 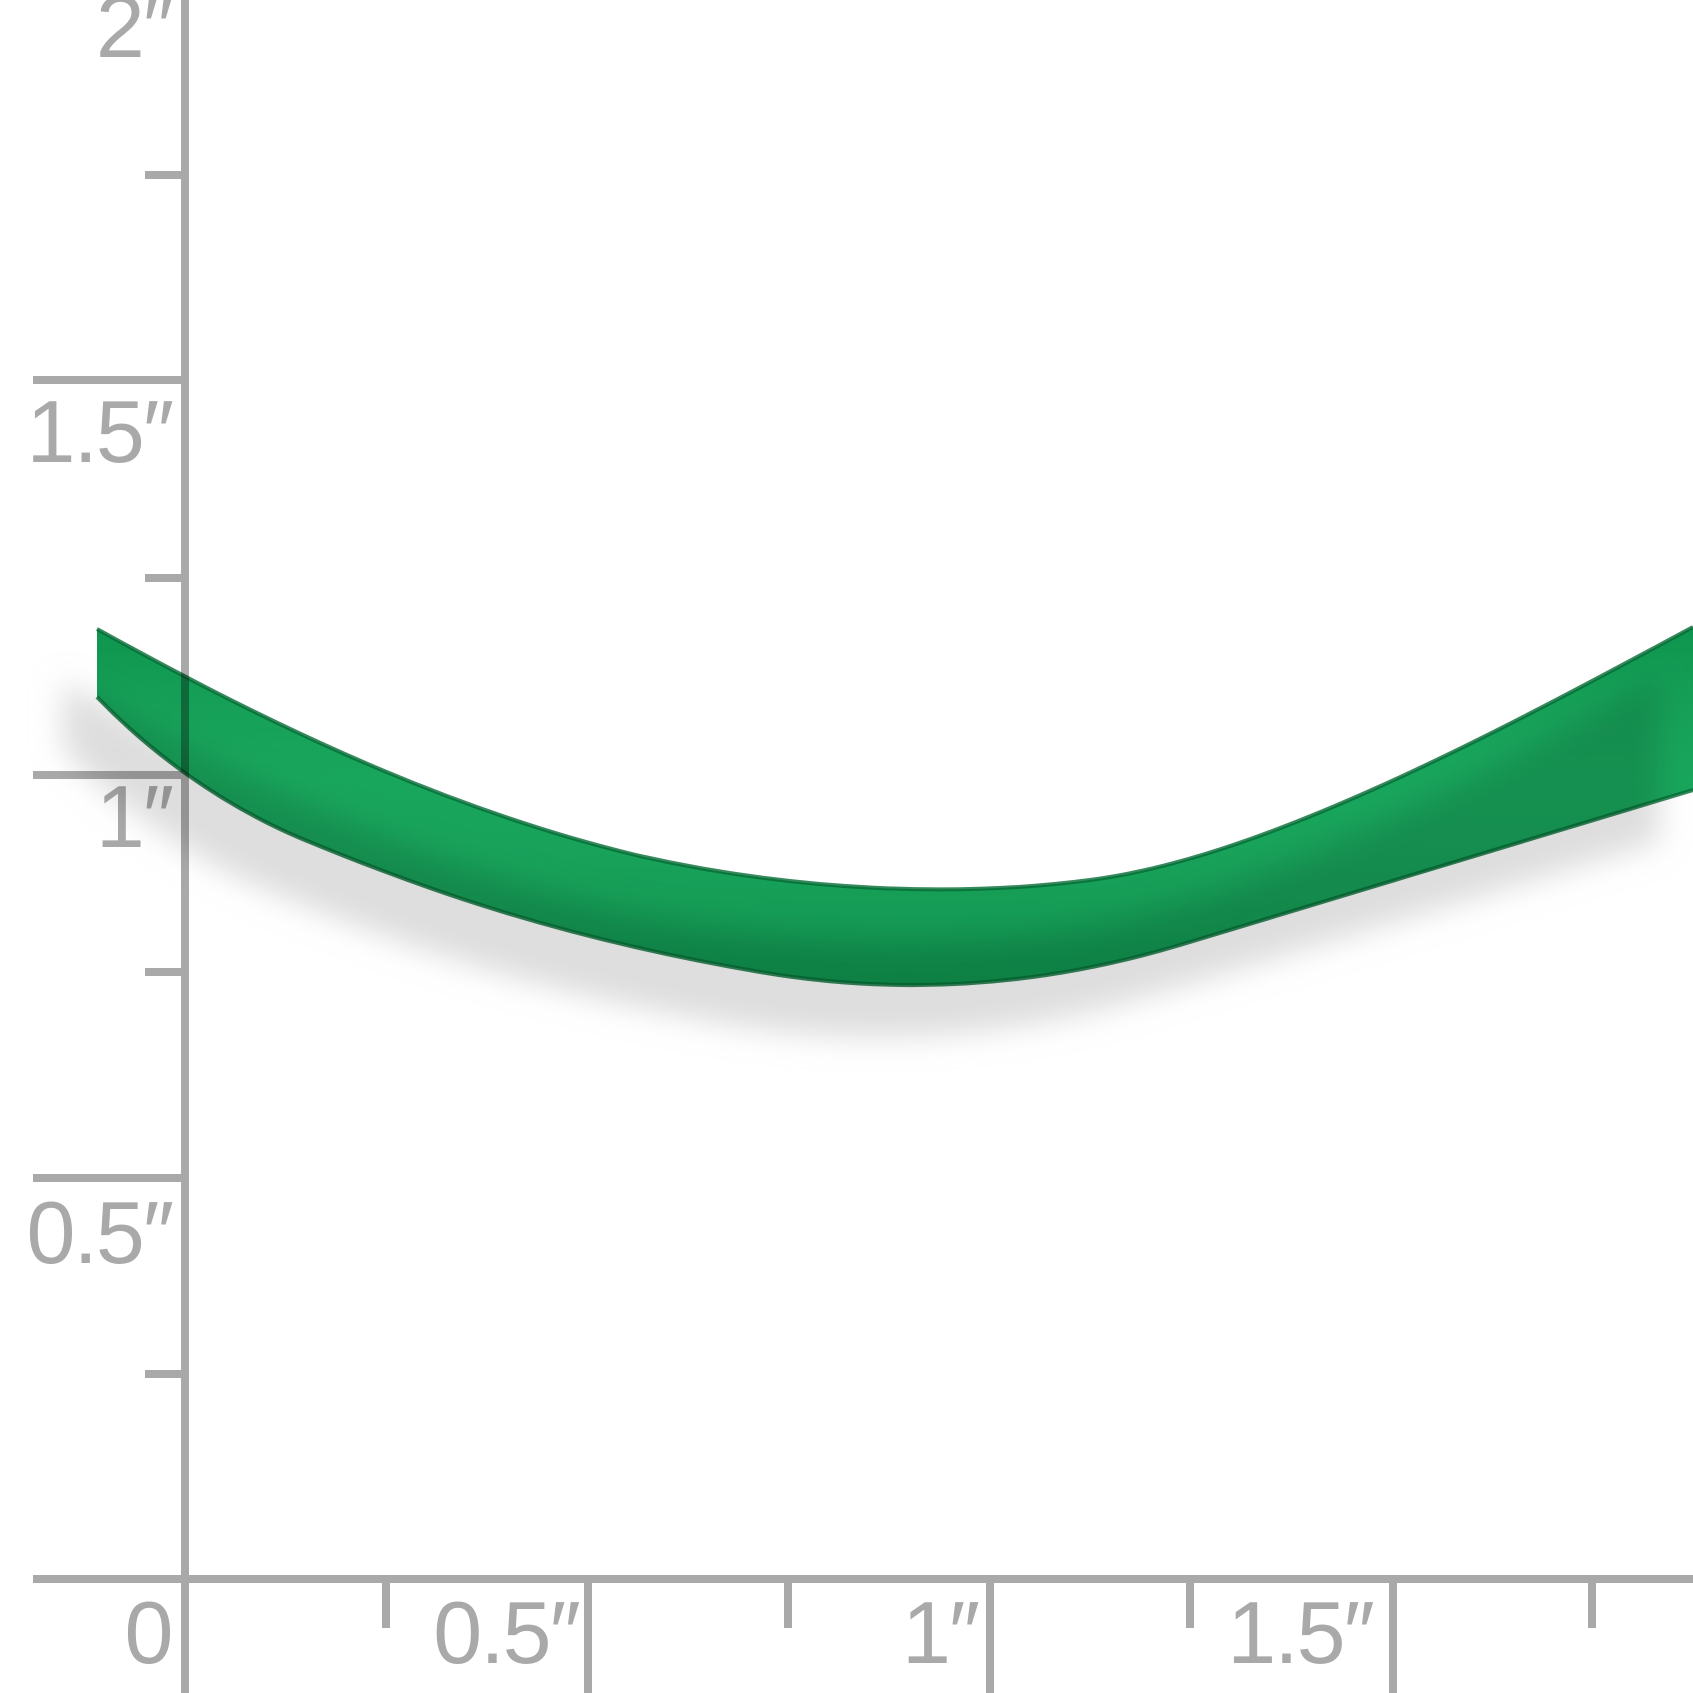 What do you see at coordinates (506, 1632) in the screenshot?
I see `ruler-label-0-5in-h: 0.5″` at bounding box center [506, 1632].